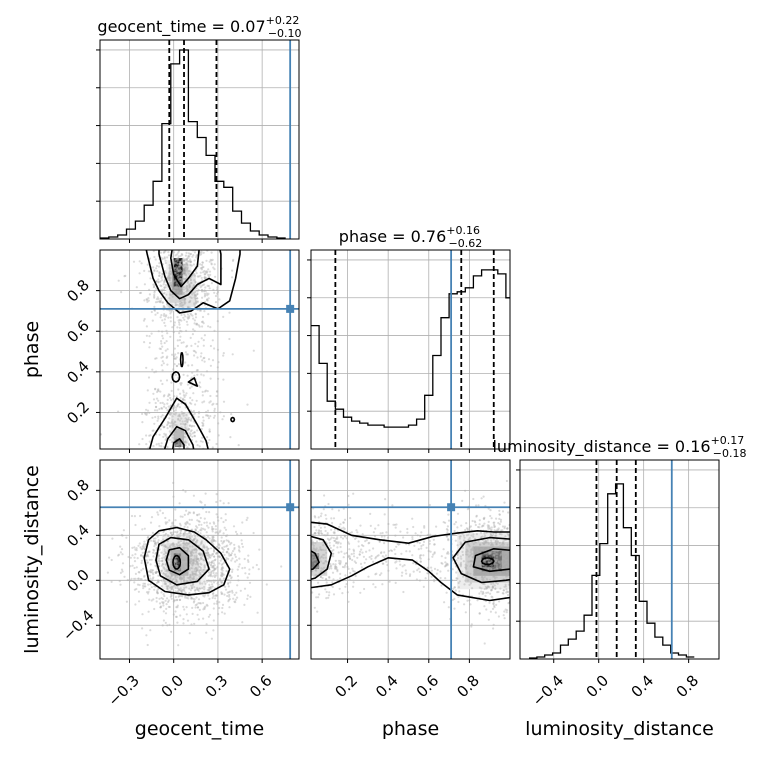 The height and width of the screenshot is (760, 760). Describe the element at coordinates (290, 507) in the screenshot. I see `truth-marker` at that location.